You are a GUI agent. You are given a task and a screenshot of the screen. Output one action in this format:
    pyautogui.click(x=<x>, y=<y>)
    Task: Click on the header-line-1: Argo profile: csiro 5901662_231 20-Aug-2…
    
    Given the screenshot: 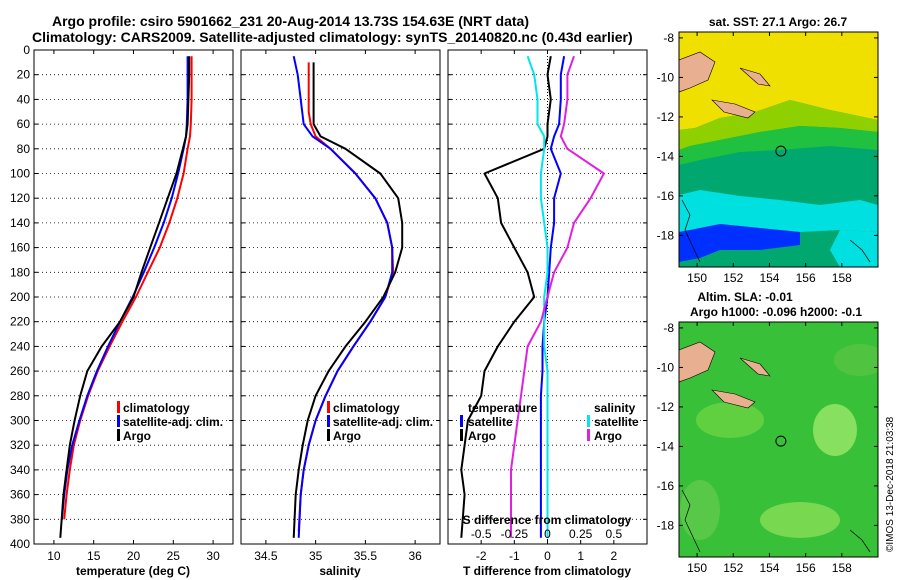 What is the action you would take?
    pyautogui.click(x=290, y=21)
    